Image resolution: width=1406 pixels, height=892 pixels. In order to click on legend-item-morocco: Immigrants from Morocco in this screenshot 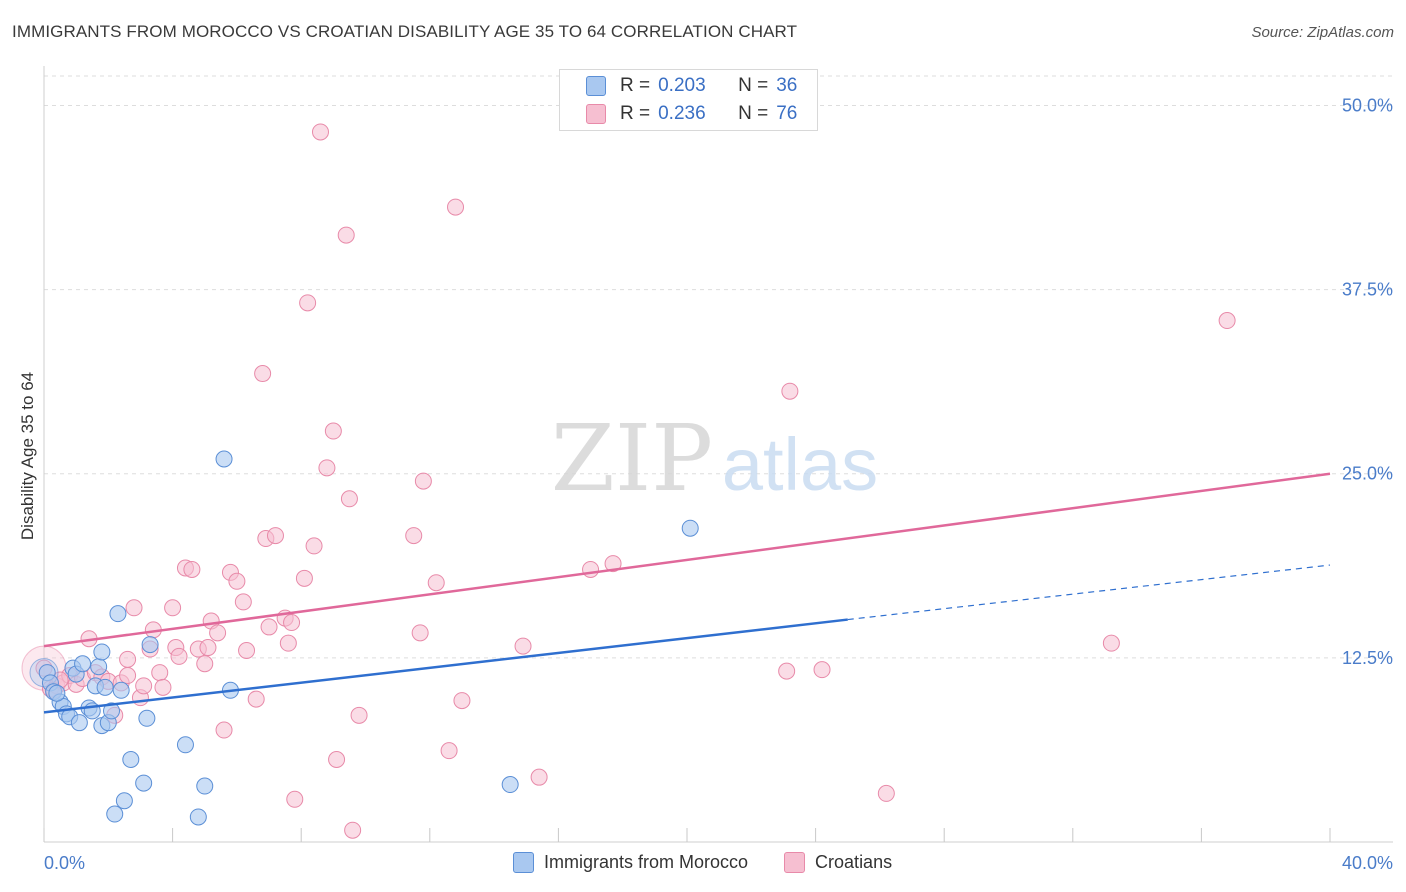, I will do `click(630, 862)`.